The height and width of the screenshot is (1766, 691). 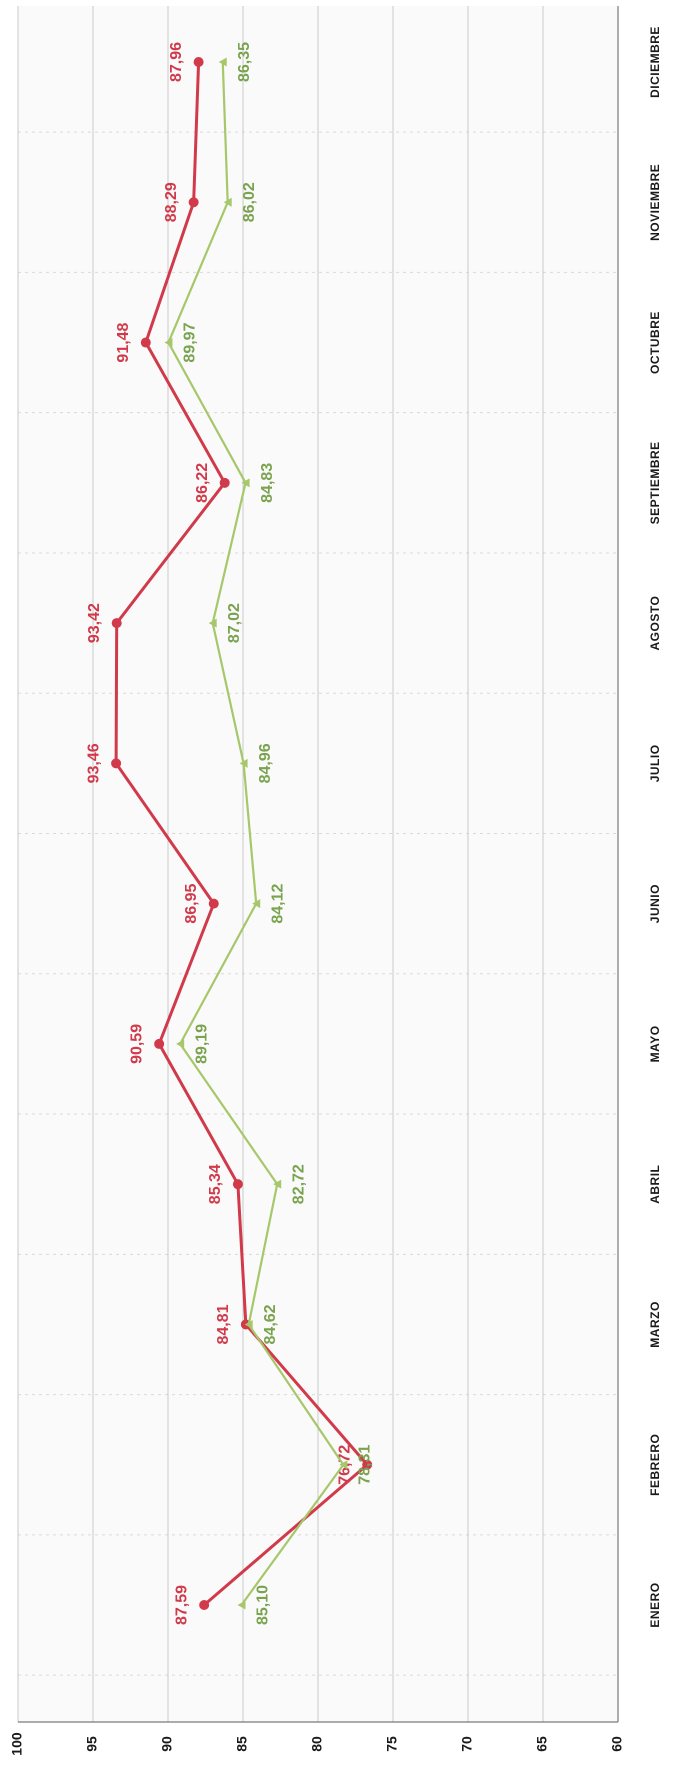 I want to click on category-label: ENERO, so click(x=655, y=1604).